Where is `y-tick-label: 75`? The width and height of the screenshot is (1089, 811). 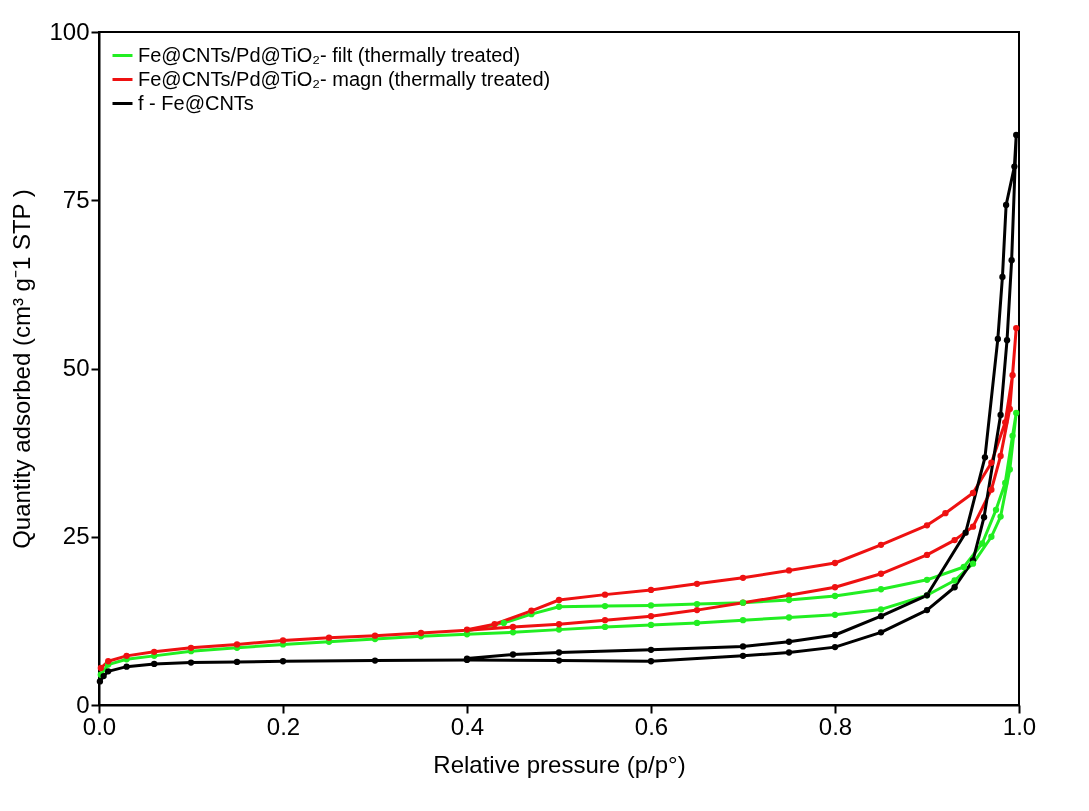
y-tick-label: 75 is located at coordinates (76, 199).